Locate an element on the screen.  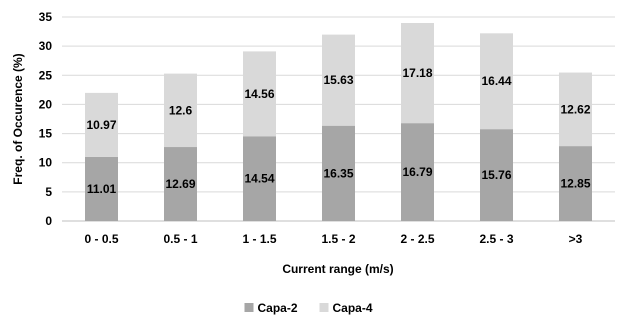
data-label-capa-4-0: 10.97 is located at coordinates (101, 125).